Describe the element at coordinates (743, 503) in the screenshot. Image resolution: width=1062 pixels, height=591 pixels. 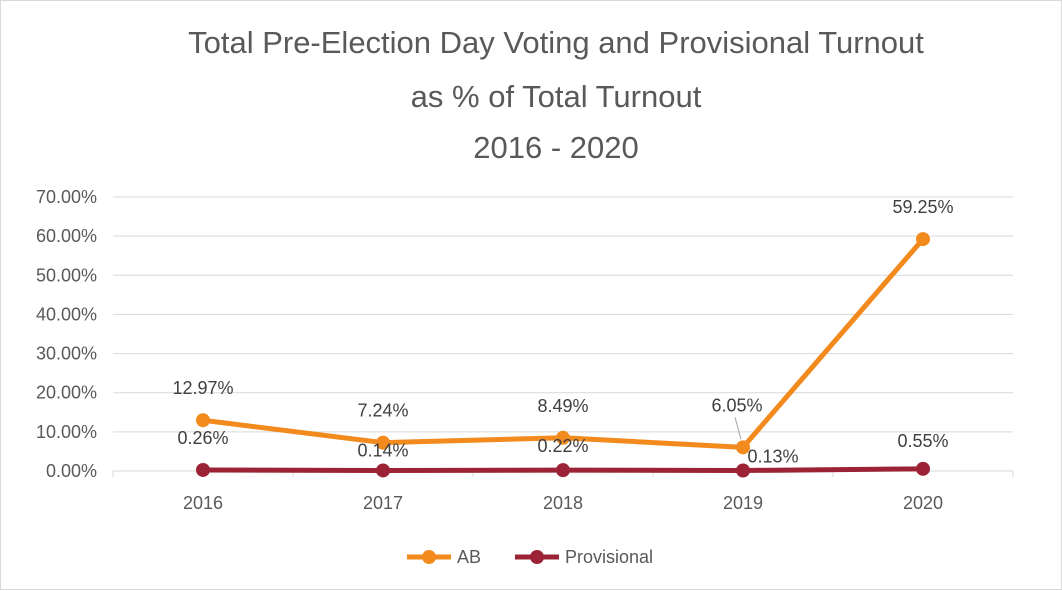
I see `x-tick-label: 2019` at that location.